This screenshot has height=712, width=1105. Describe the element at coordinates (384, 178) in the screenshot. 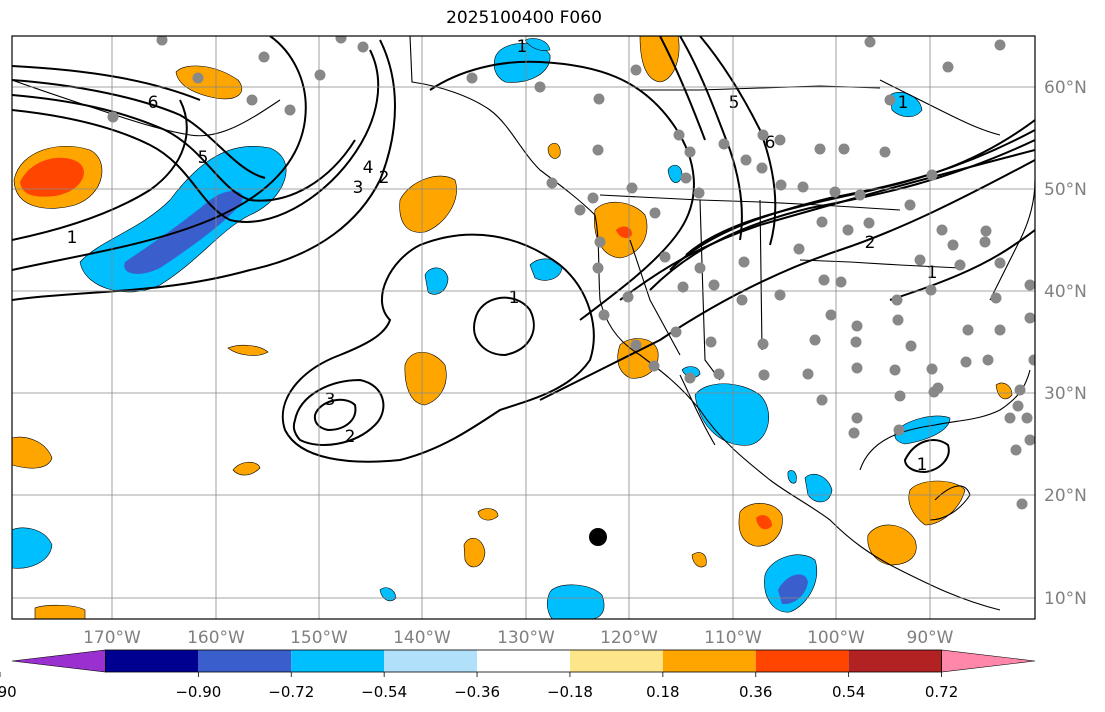

I see `contour-label: 2` at that location.